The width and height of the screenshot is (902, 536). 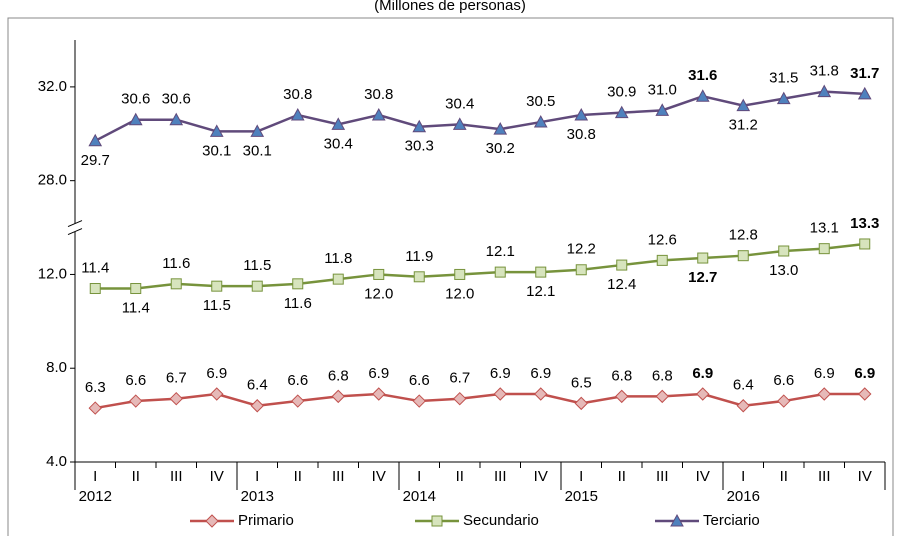 What do you see at coordinates (176, 263) in the screenshot?
I see `data-label: 11.6` at bounding box center [176, 263].